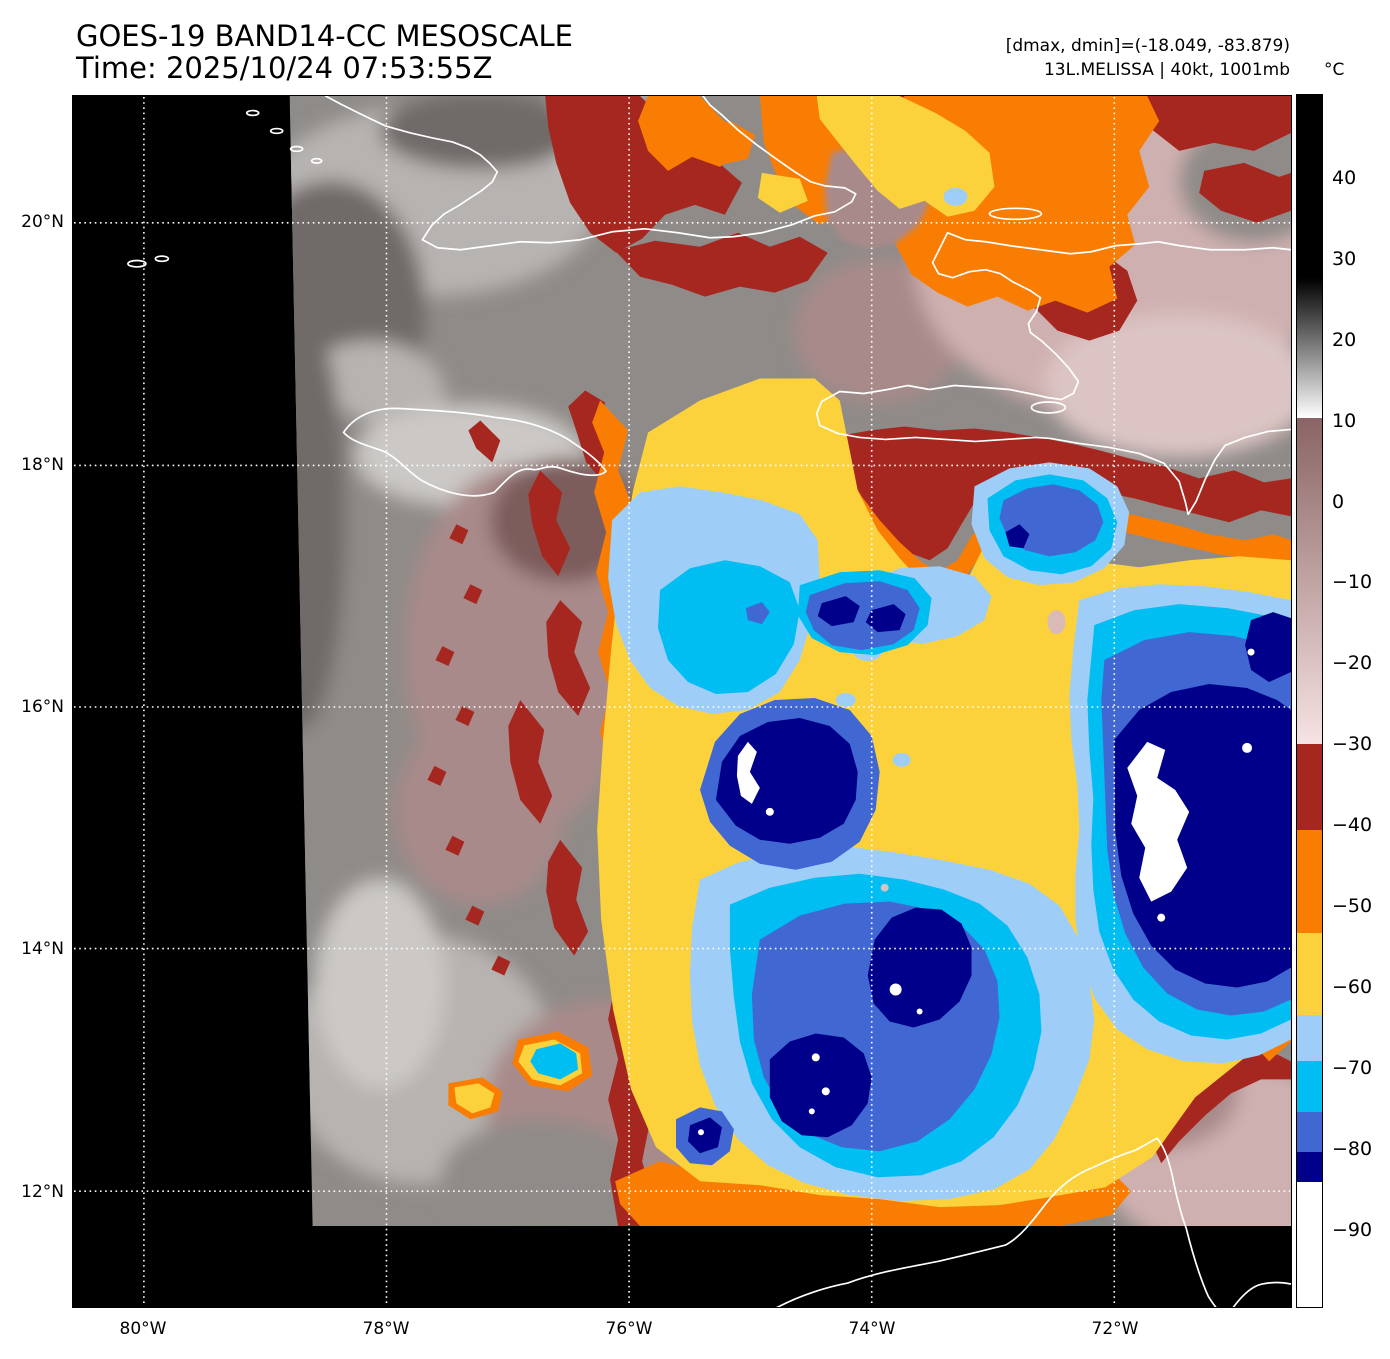 The image size is (1390, 1359). I want to click on lon-label: 72°W, so click(1115, 1329).